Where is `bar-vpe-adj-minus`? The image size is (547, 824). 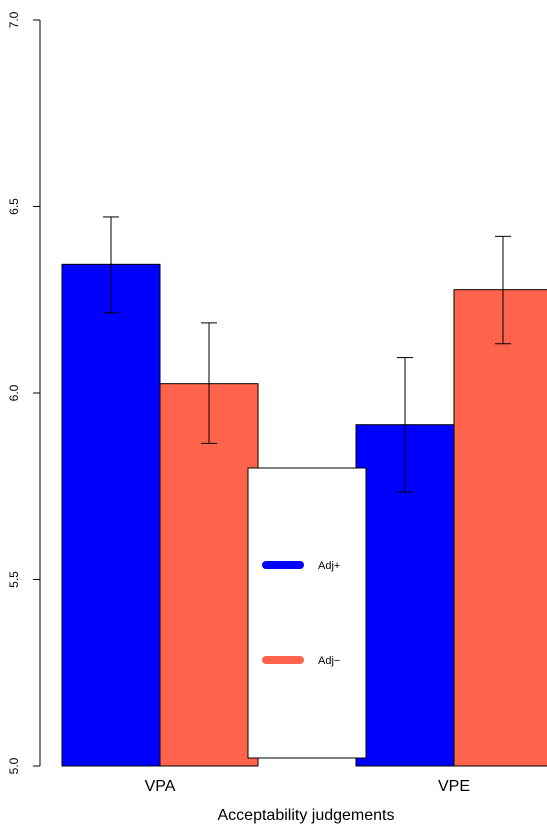
bar-vpe-adj-minus is located at coordinates (500, 528).